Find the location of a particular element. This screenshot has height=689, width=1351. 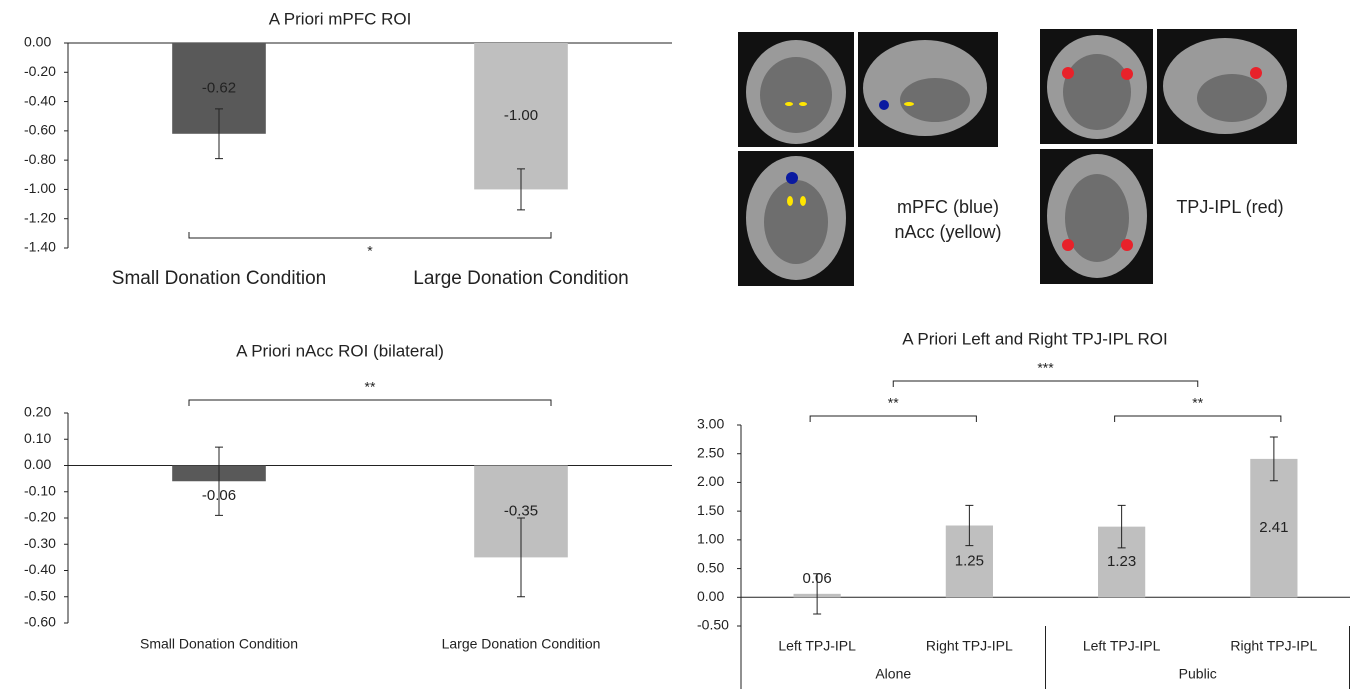

y-tick-label: 2.00 is located at coordinates (710, 481).